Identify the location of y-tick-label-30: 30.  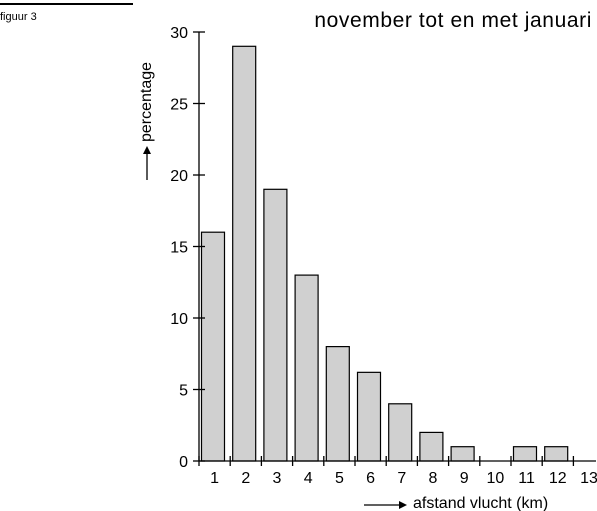
(179, 33).